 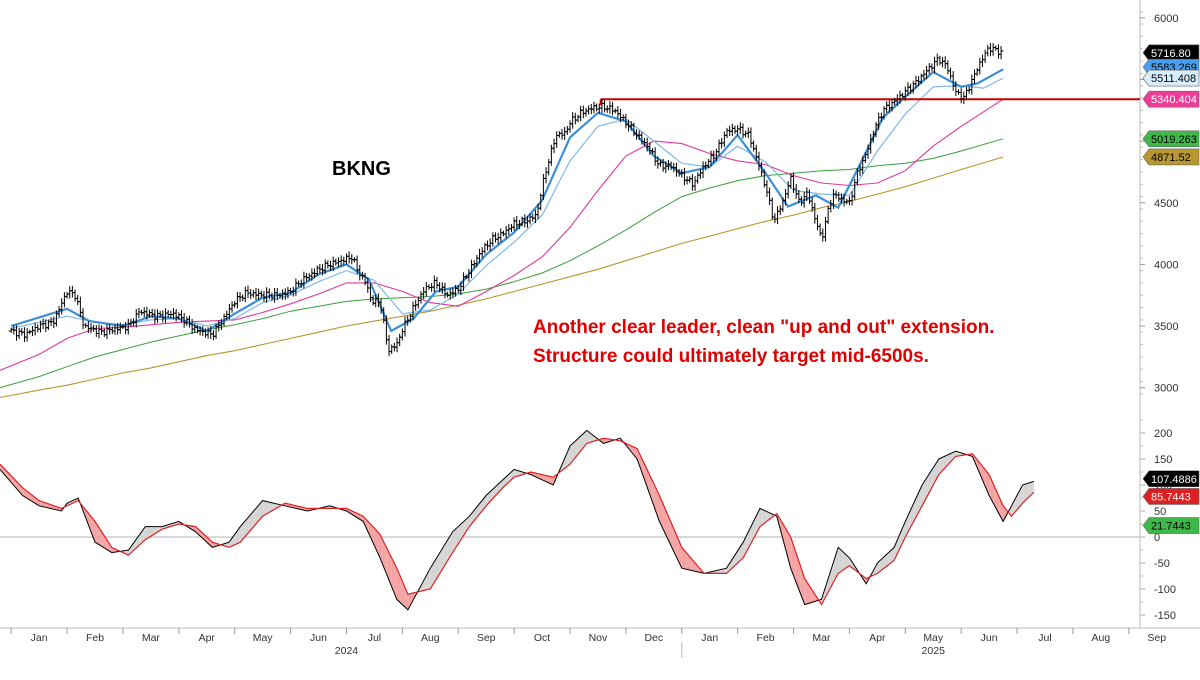 What do you see at coordinates (653, 638) in the screenshot?
I see `month-label: Dec` at bounding box center [653, 638].